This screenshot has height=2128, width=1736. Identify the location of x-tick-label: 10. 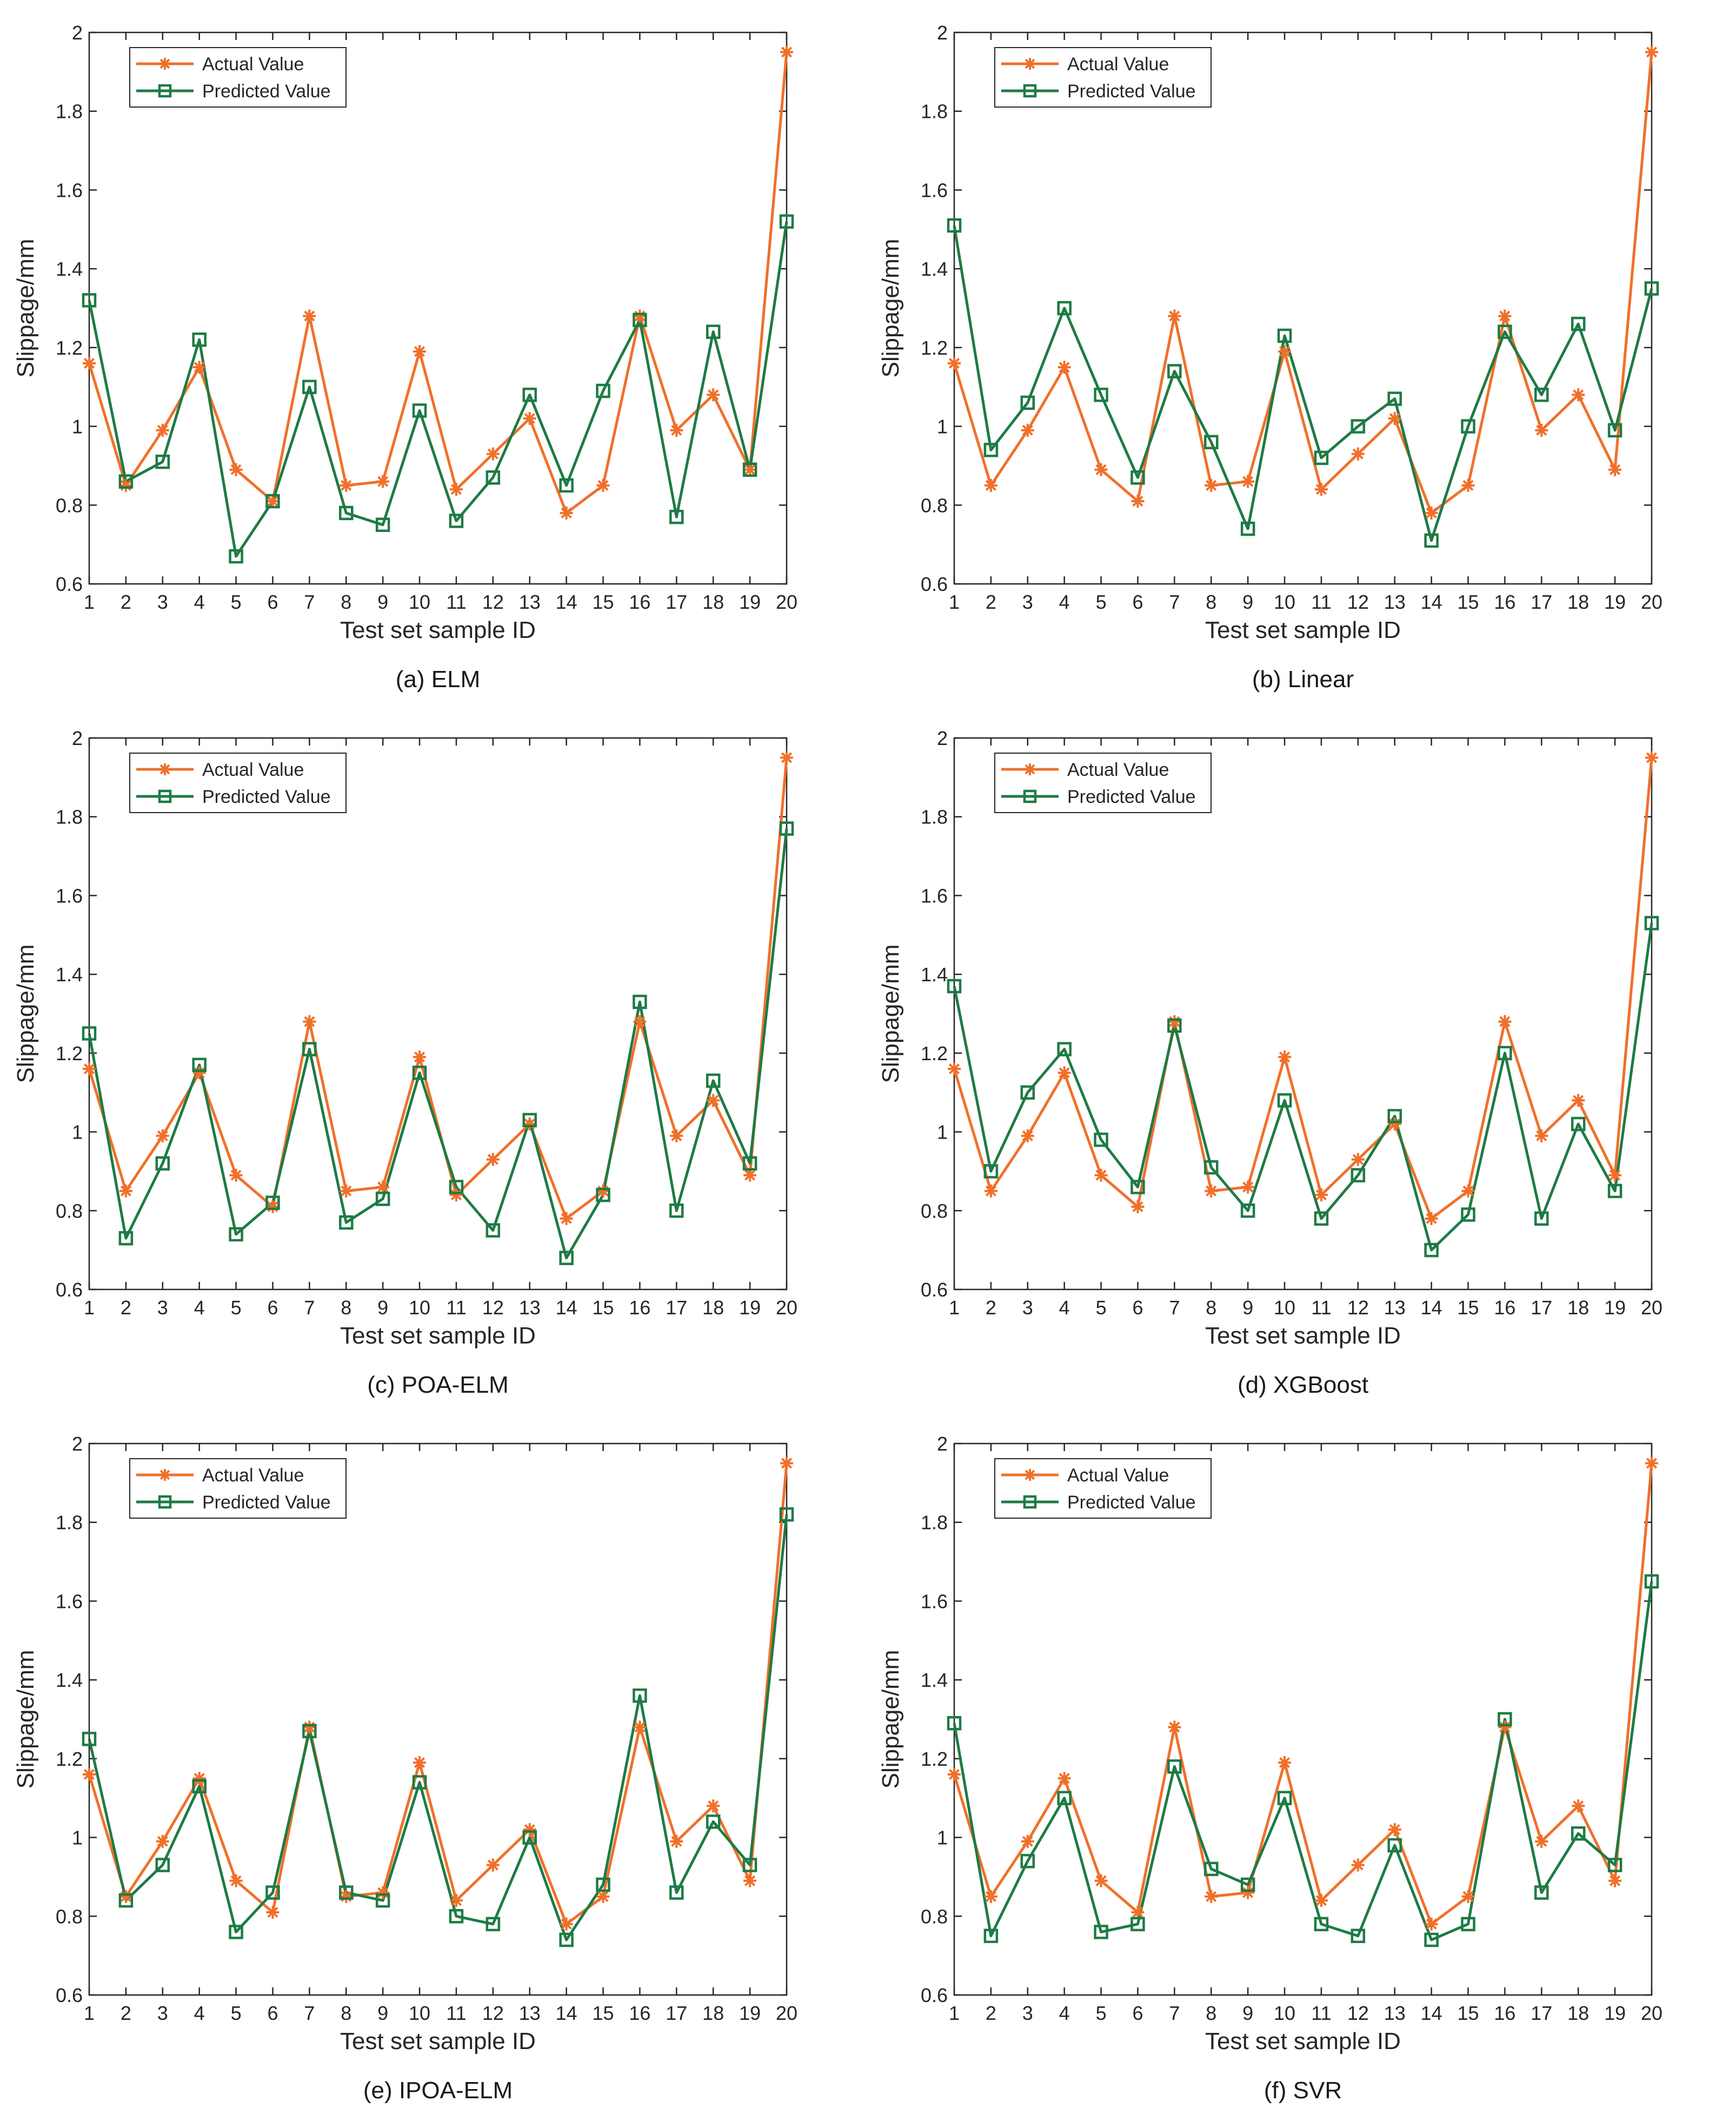
(1285, 2013).